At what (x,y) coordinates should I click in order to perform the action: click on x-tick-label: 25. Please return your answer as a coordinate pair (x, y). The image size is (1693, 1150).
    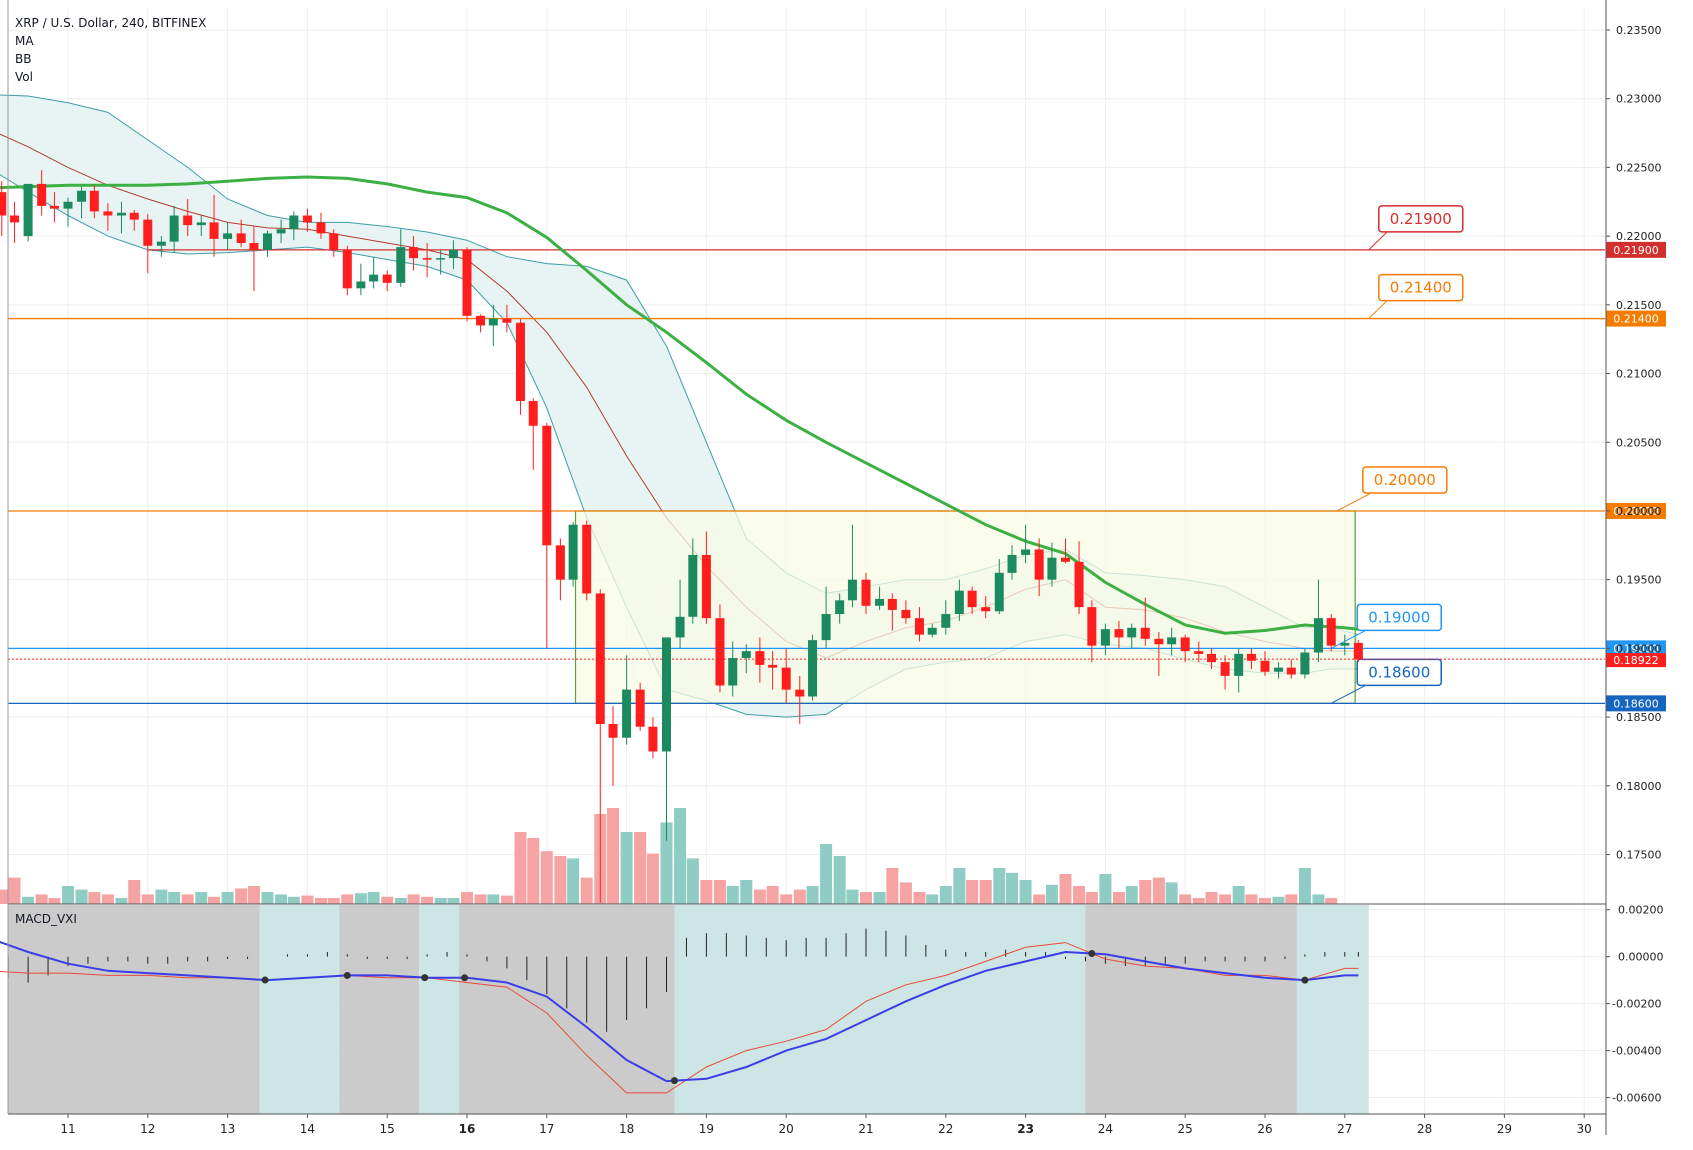
    Looking at the image, I should click on (1185, 1129).